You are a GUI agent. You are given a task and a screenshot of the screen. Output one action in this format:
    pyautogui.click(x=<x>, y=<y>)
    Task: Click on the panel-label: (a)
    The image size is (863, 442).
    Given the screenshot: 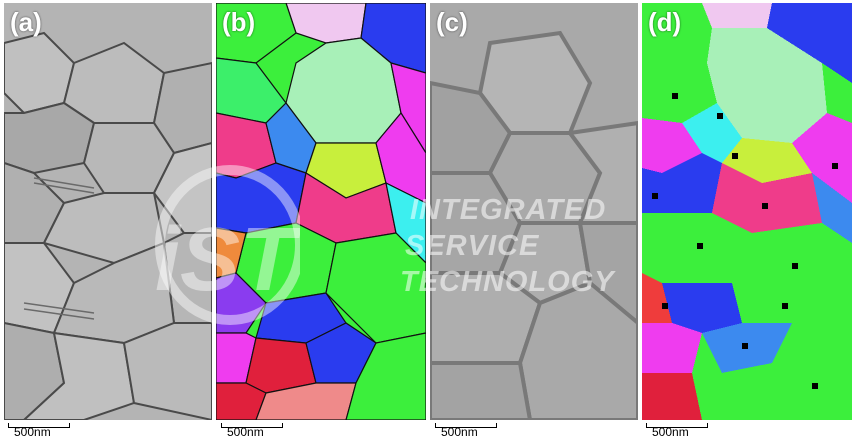 What is the action you would take?
    pyautogui.click(x=26, y=22)
    